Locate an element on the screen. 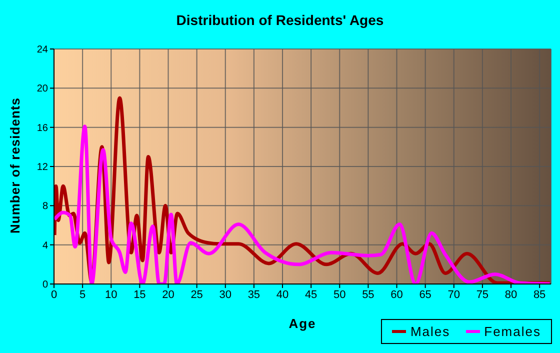  y-tick-label: 4 is located at coordinates (45, 246).